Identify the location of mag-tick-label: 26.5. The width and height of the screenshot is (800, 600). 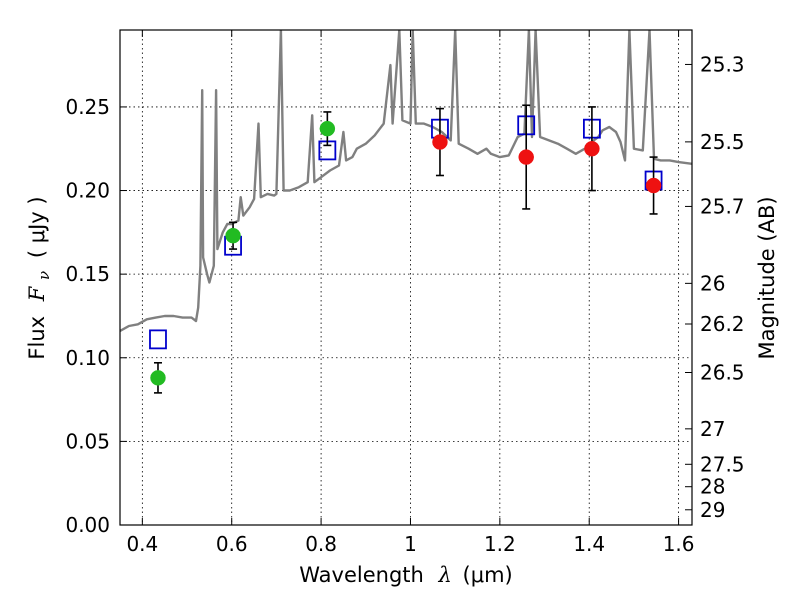
(722, 372).